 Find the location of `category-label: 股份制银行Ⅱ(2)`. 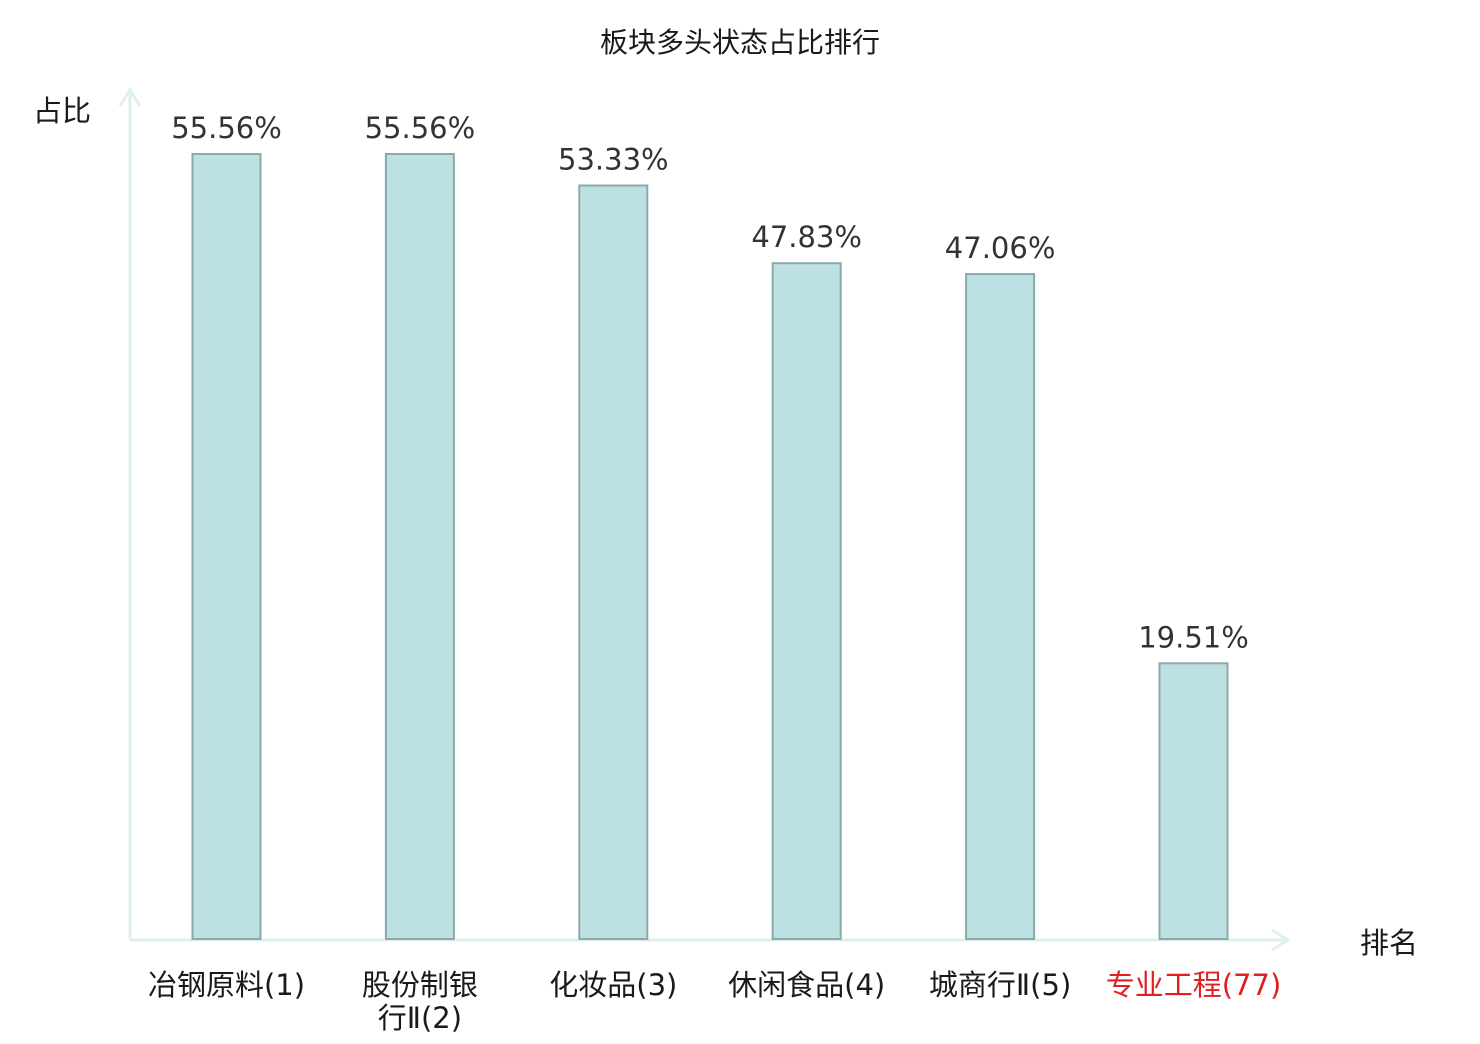

category-label: 股份制银行Ⅱ(2) is located at coordinates (420, 1001).